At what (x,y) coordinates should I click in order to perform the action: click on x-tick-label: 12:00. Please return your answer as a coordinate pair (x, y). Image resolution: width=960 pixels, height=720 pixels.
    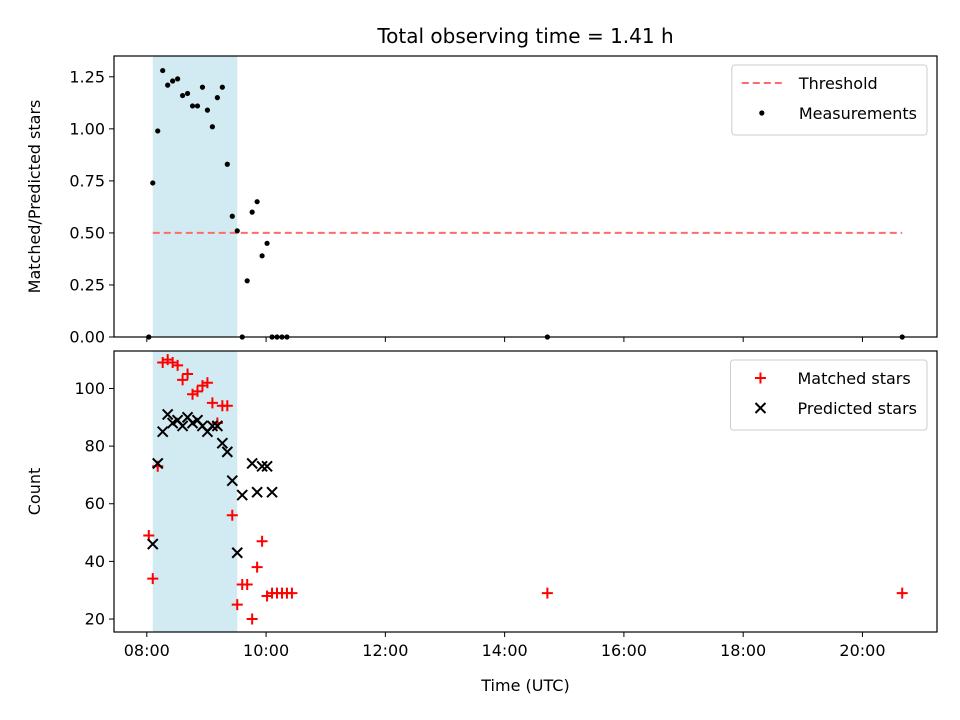
    Looking at the image, I should click on (385, 650).